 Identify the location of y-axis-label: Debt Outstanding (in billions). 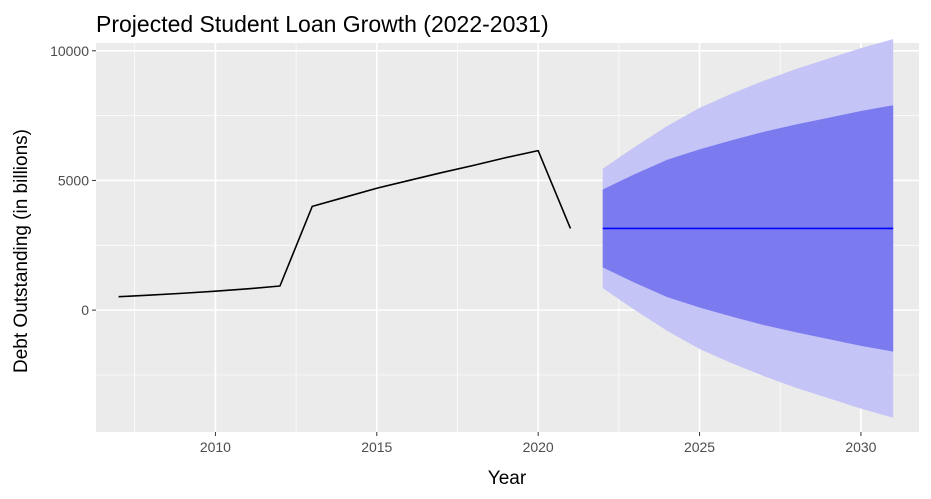
(21, 251).